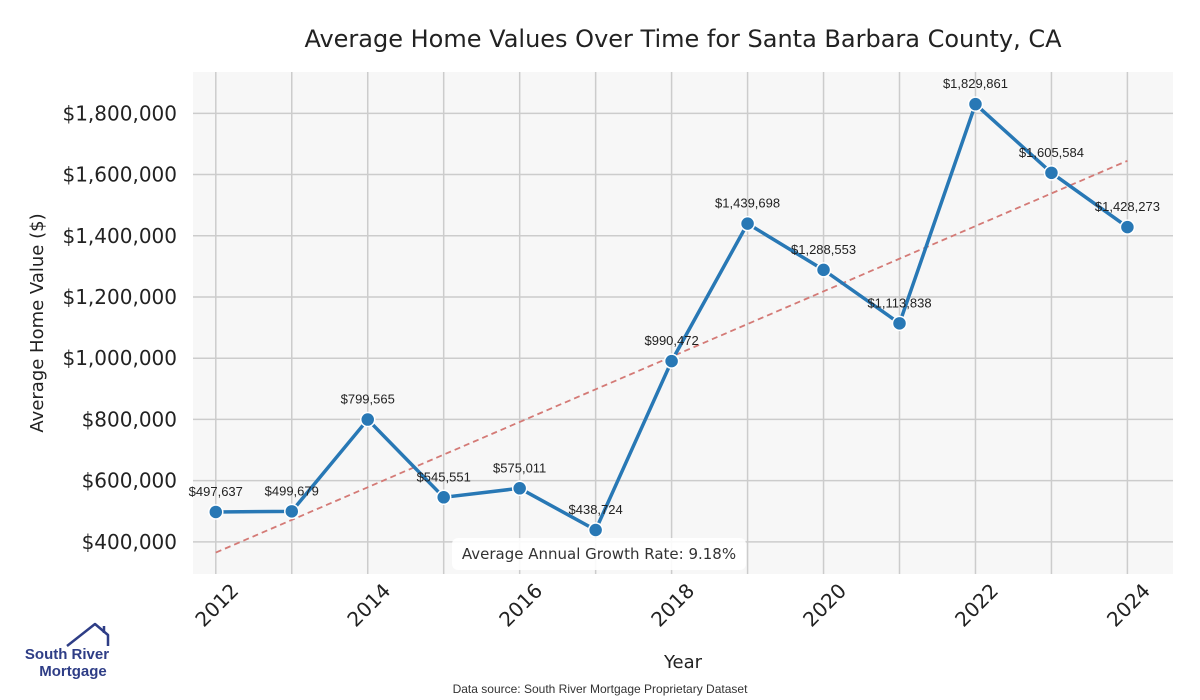  What do you see at coordinates (216, 605) in the screenshot?
I see `x-tick-label: 2012` at bounding box center [216, 605].